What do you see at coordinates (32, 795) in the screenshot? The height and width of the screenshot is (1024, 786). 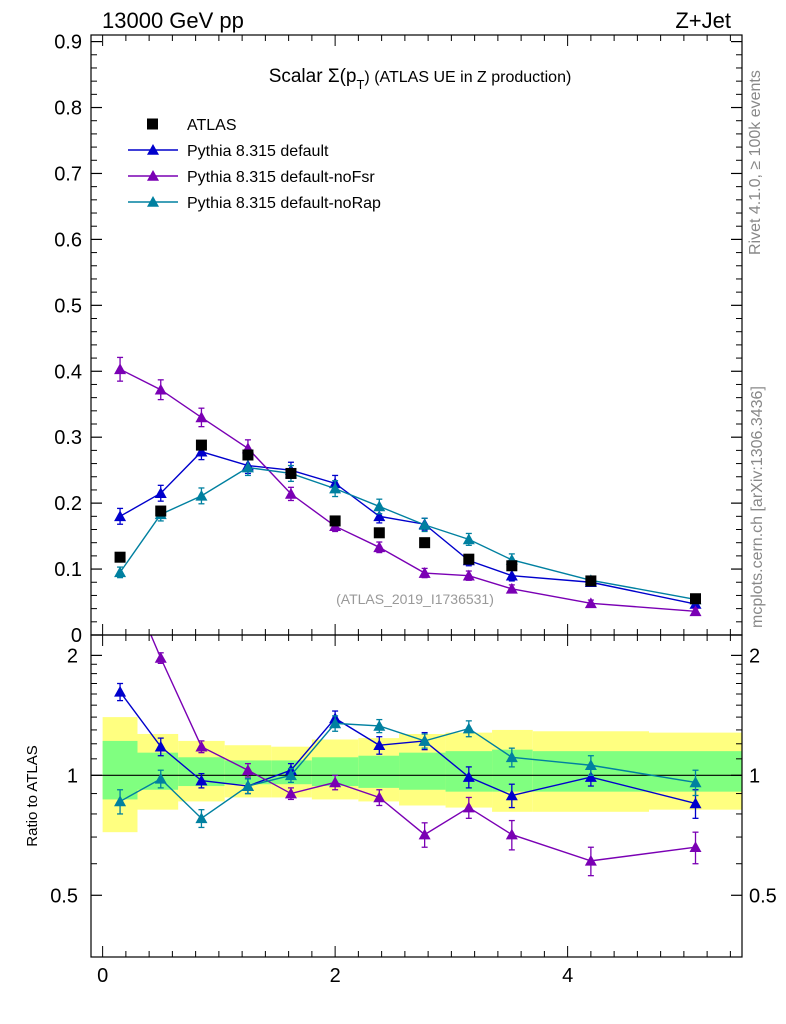 I see `ratio-y-axis-label: Ratio to ATLAS` at bounding box center [32, 795].